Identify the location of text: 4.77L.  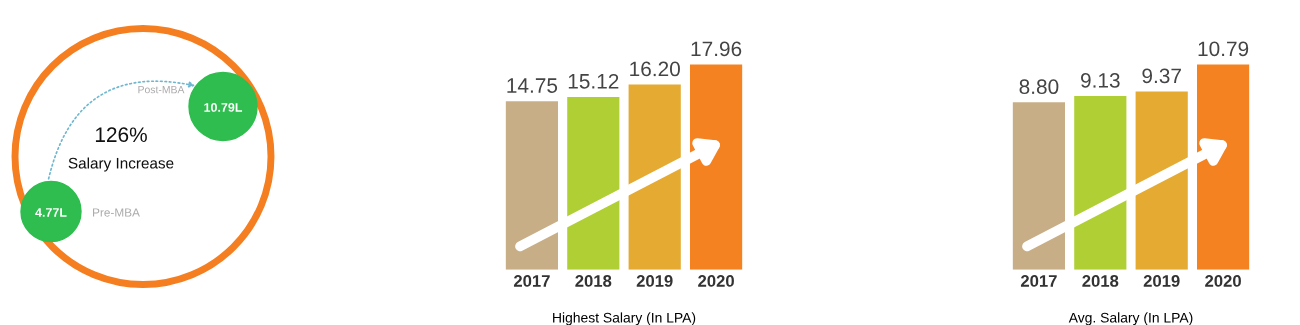
(51, 212).